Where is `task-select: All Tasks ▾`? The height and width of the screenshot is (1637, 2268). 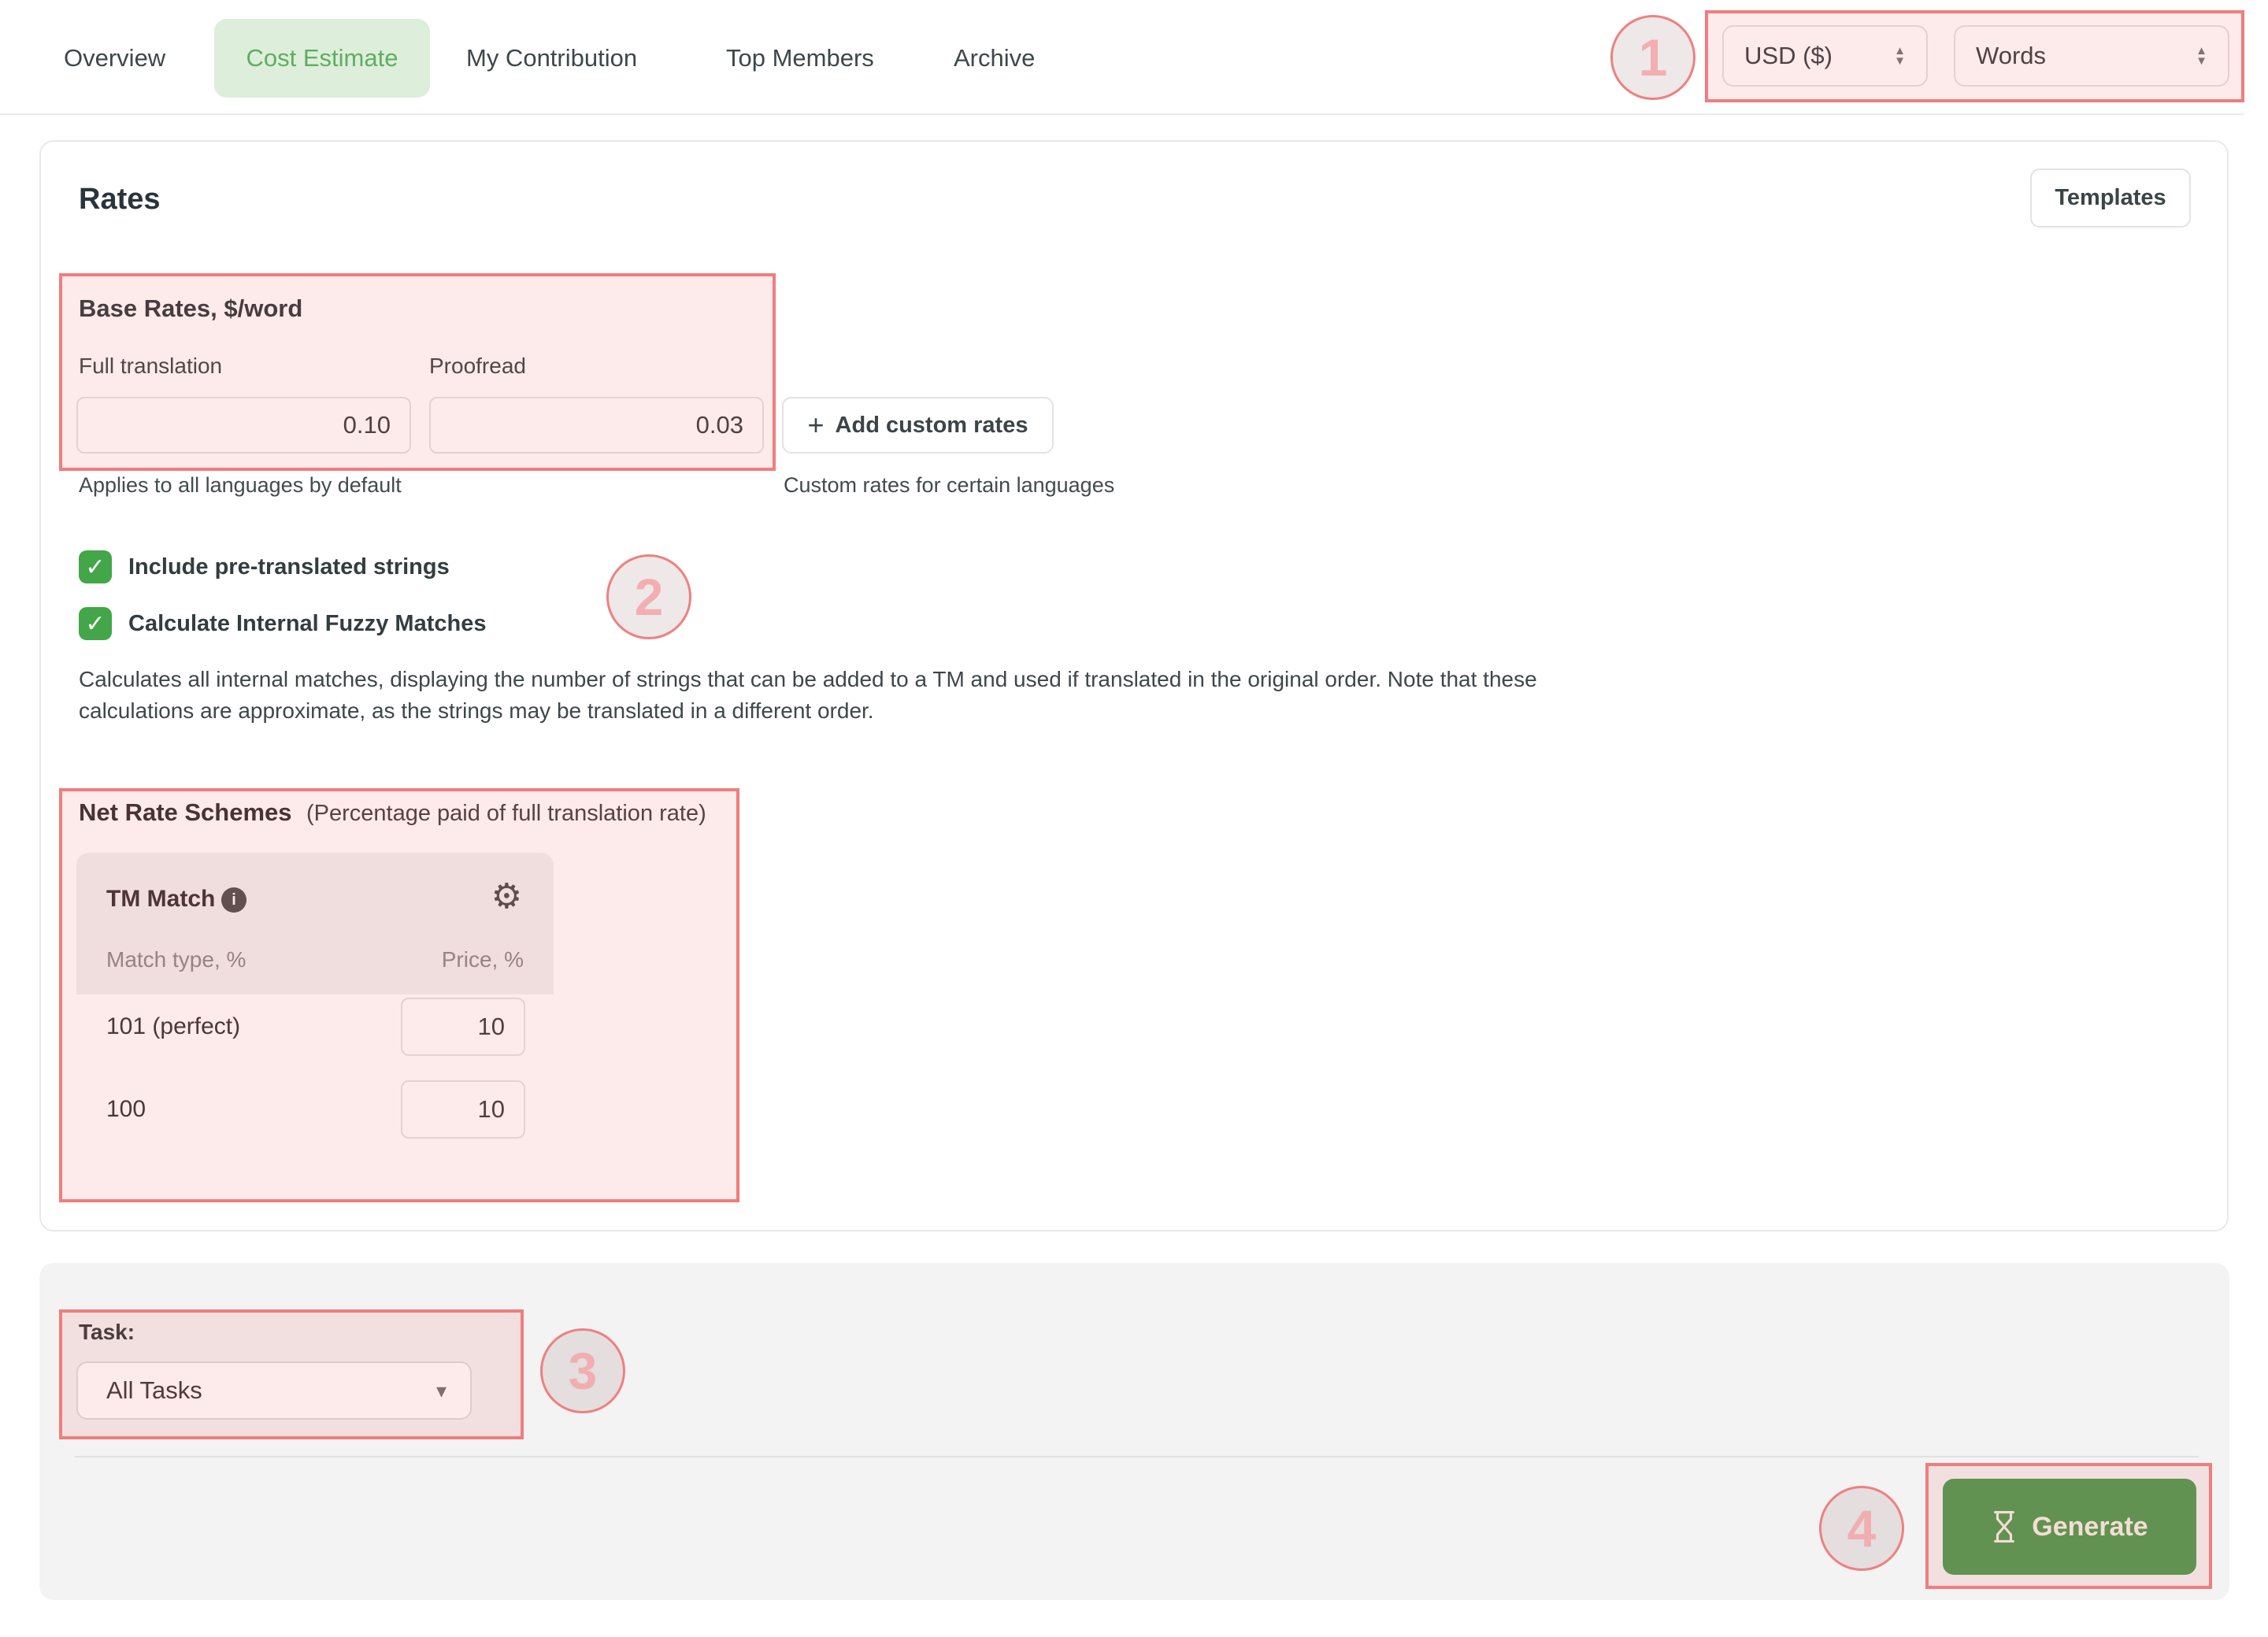
task-select: All Tasks ▾ is located at coordinates (274, 1390).